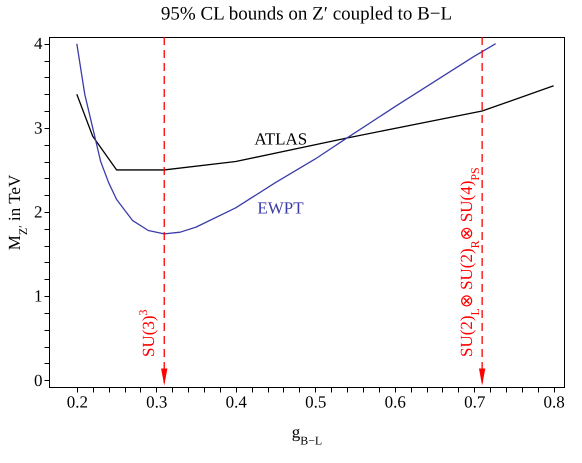  I want to click on y-tick-label: 0, so click(38, 380).